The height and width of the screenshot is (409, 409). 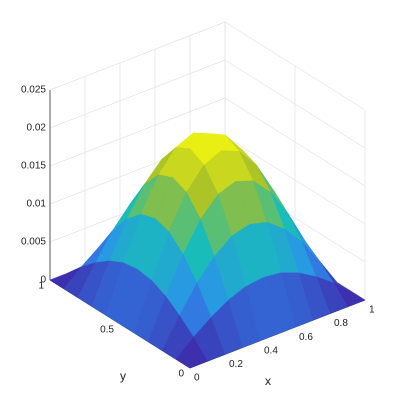 I want to click on x-tick-label: 0.8, so click(x=341, y=323).